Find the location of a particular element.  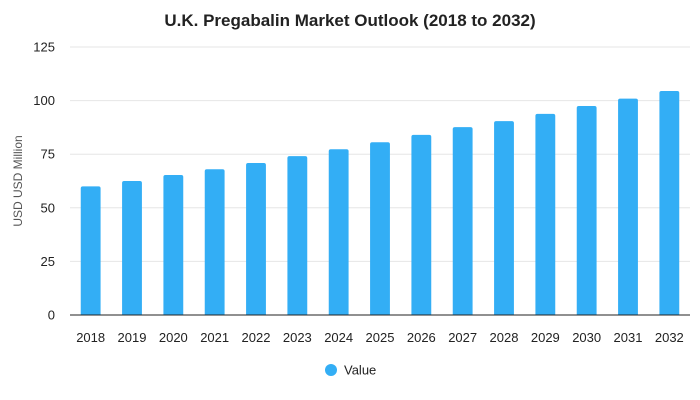

y-tick-label: 25 is located at coordinates (48, 261).